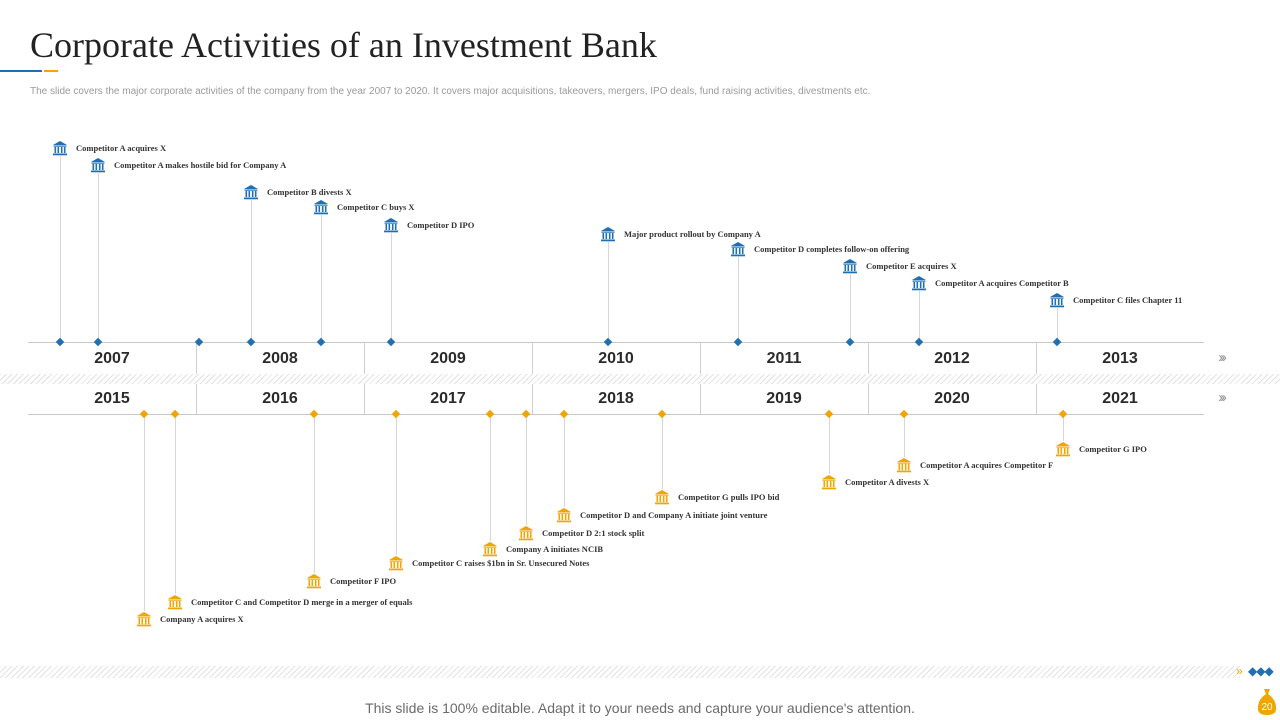 This screenshot has width=1280, height=720. Describe the element at coordinates (911, 266) in the screenshot. I see `event-label: Competitor E acquires X` at that location.